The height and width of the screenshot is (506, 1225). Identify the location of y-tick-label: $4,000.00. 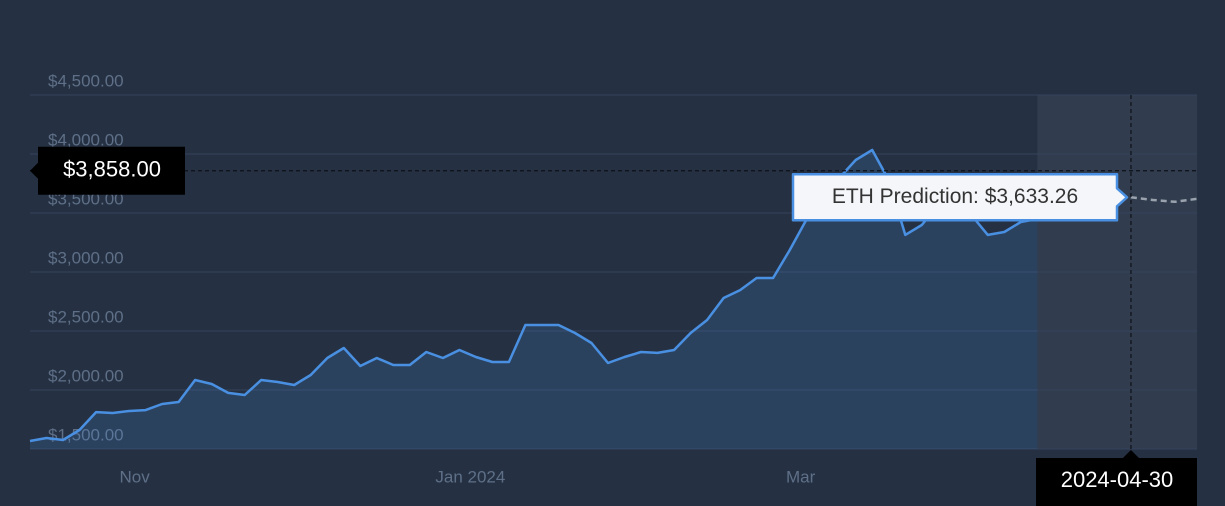
(86, 139).